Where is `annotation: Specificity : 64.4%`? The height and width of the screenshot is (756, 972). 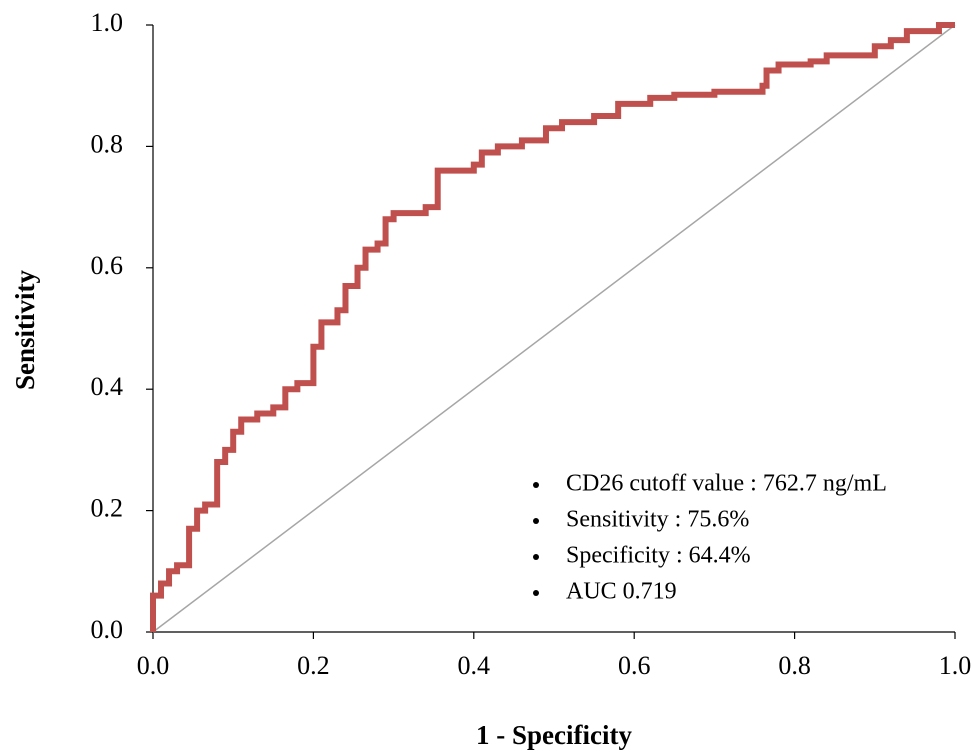
annotation: Specificity : 64.4% is located at coordinates (658, 556).